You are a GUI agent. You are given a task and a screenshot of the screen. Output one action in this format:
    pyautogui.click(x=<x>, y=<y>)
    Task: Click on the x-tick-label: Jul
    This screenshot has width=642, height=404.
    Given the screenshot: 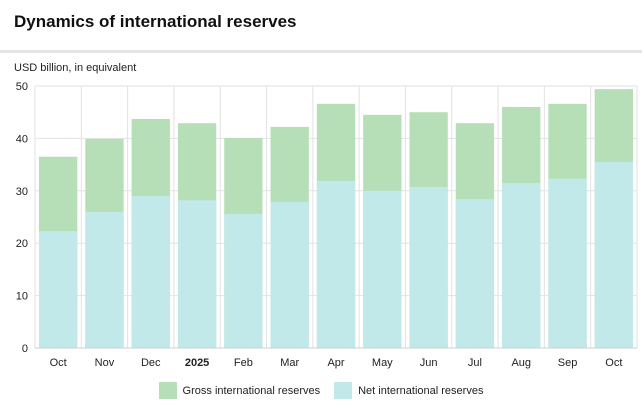 What is the action you would take?
    pyautogui.click(x=475, y=363)
    